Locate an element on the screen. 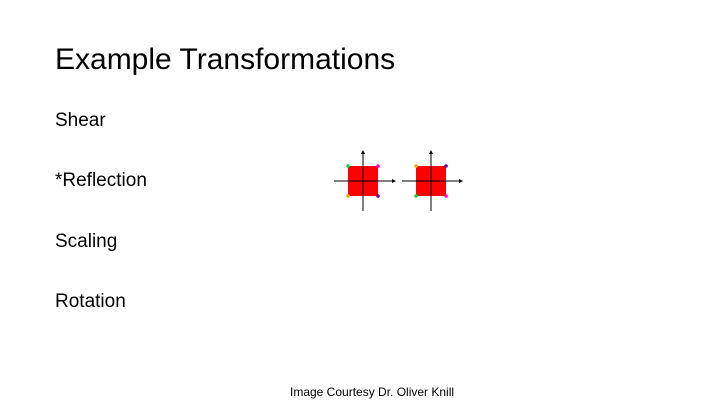 This screenshot has width=720, height=405. bullet-shear: Shear is located at coordinates (80, 120).